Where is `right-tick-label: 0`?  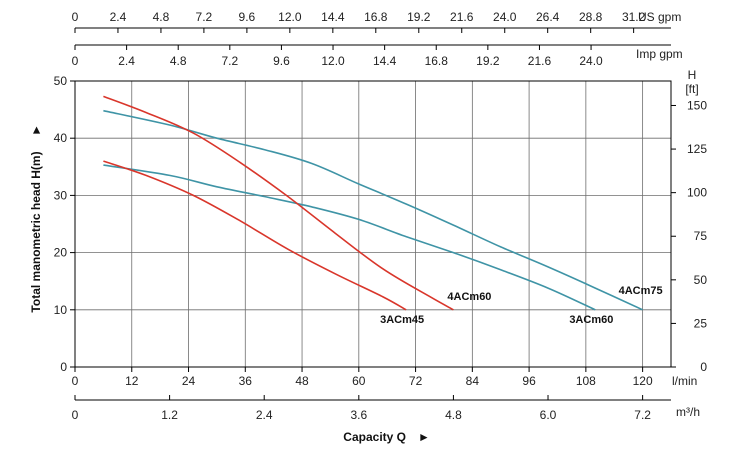
right-tick-label: 0 is located at coordinates (703, 367).